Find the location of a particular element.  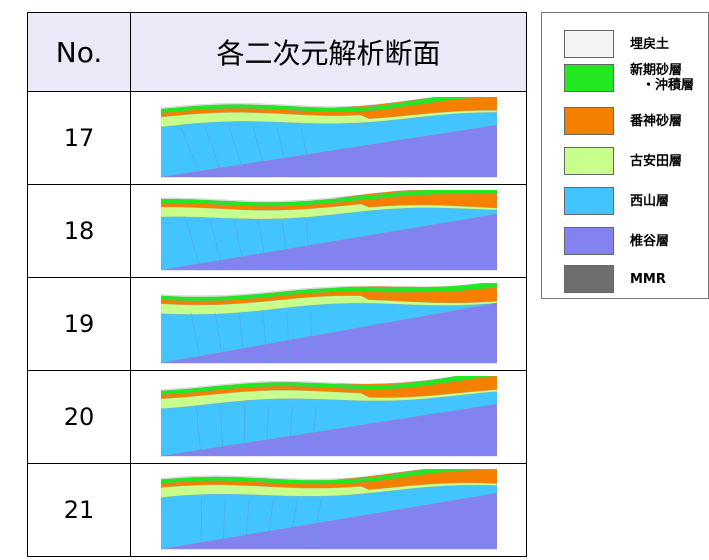

legend-item: 古安田層 is located at coordinates (623, 161).